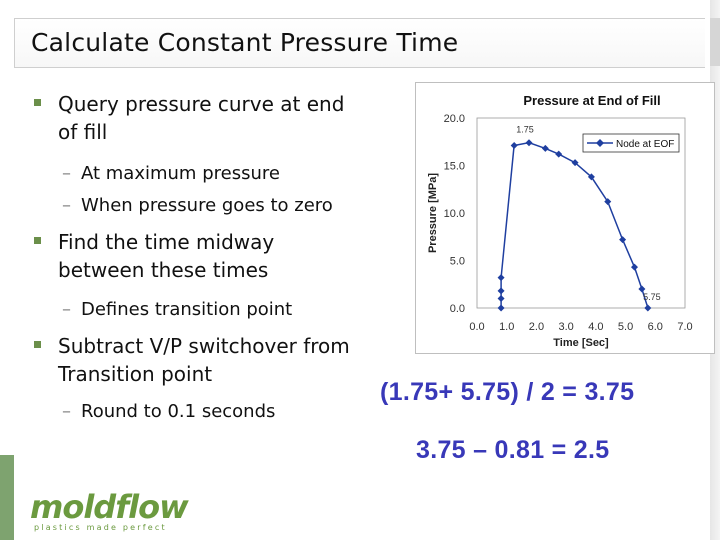 The image size is (720, 540). I want to click on annotation-label: 1.75, so click(525, 130).